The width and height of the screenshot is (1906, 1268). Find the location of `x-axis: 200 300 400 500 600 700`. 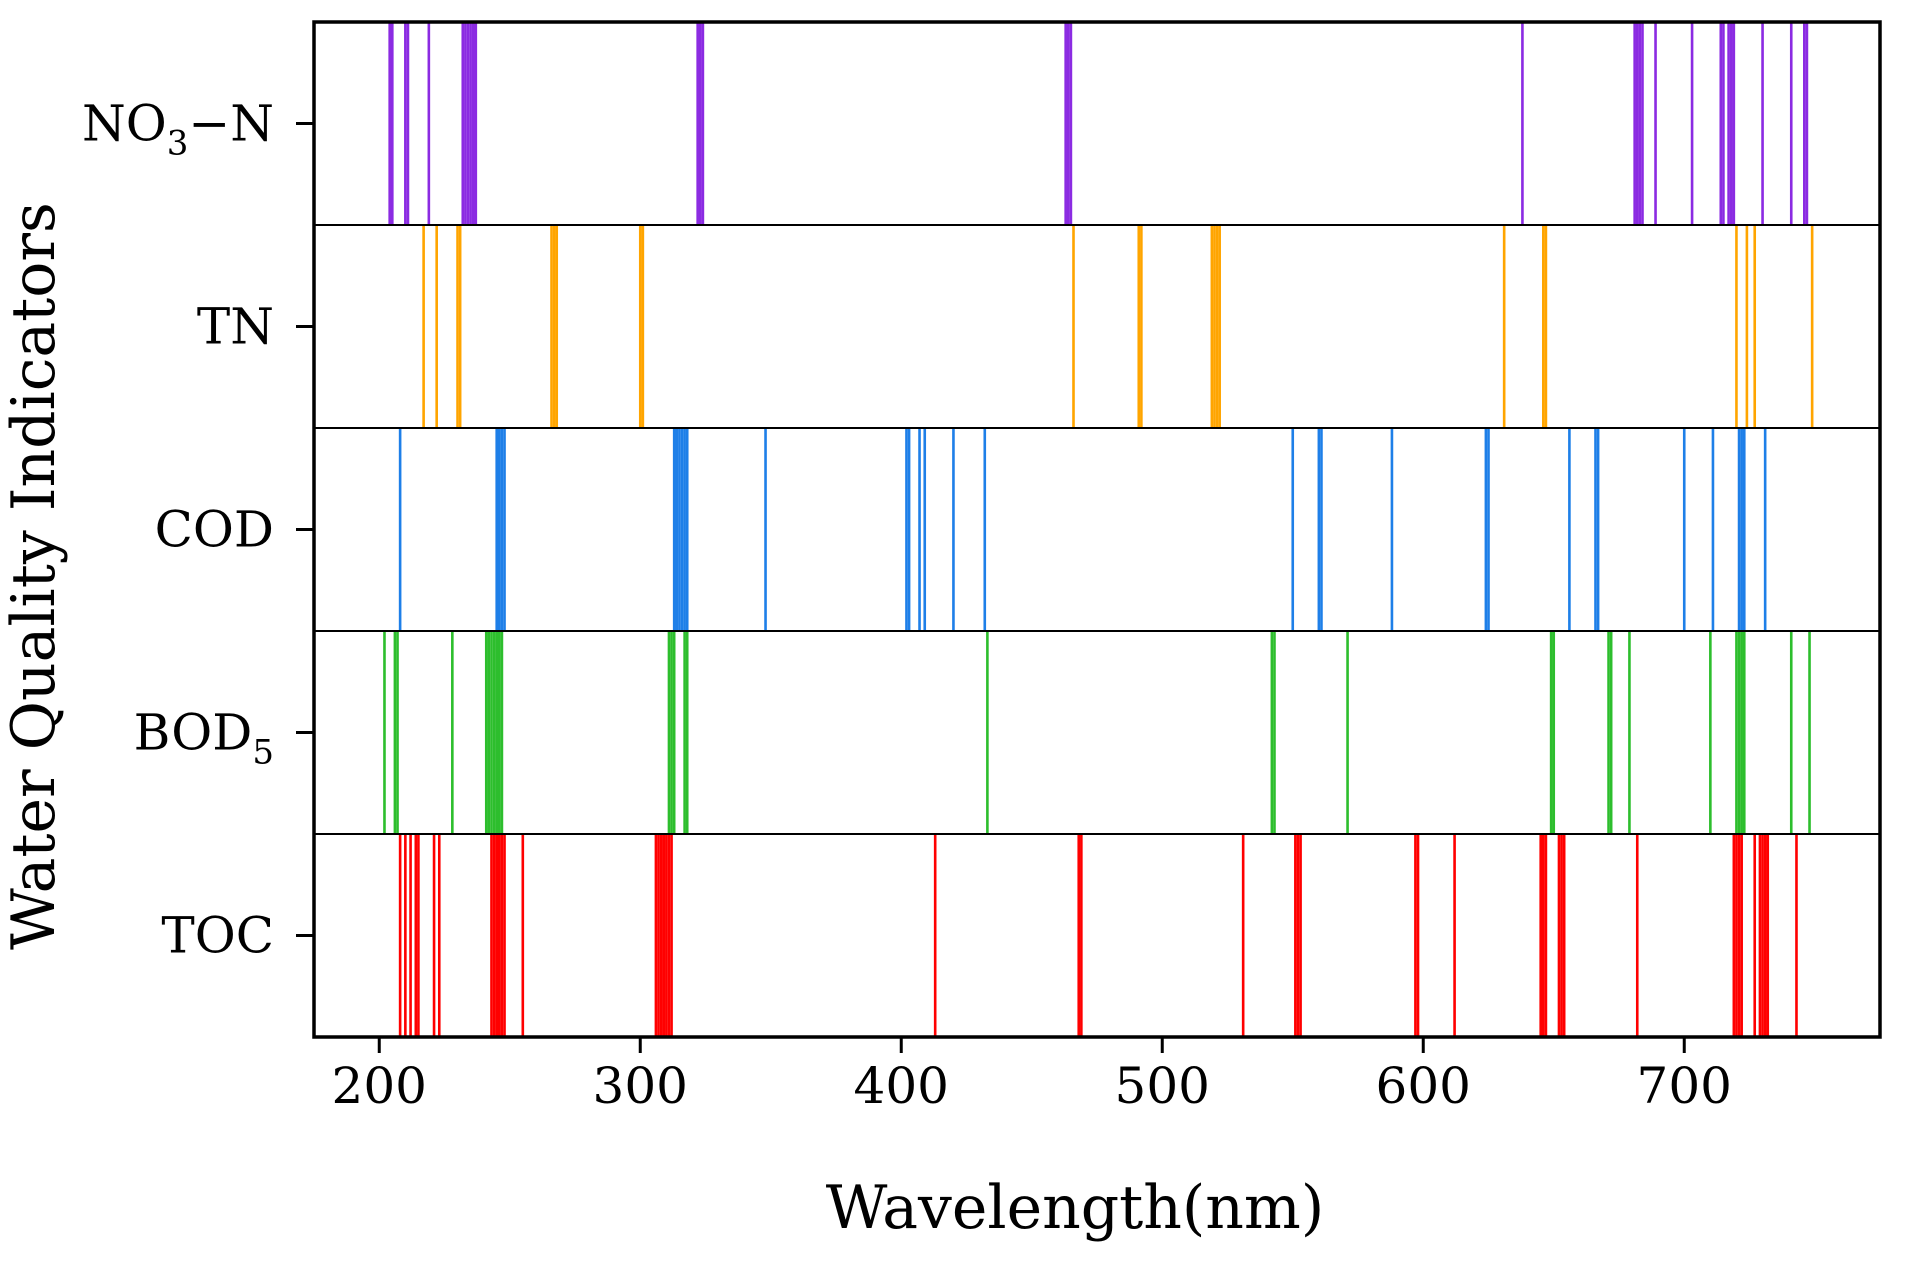

x-axis: 200 300 400 500 600 700 is located at coordinates (1032, 1076).